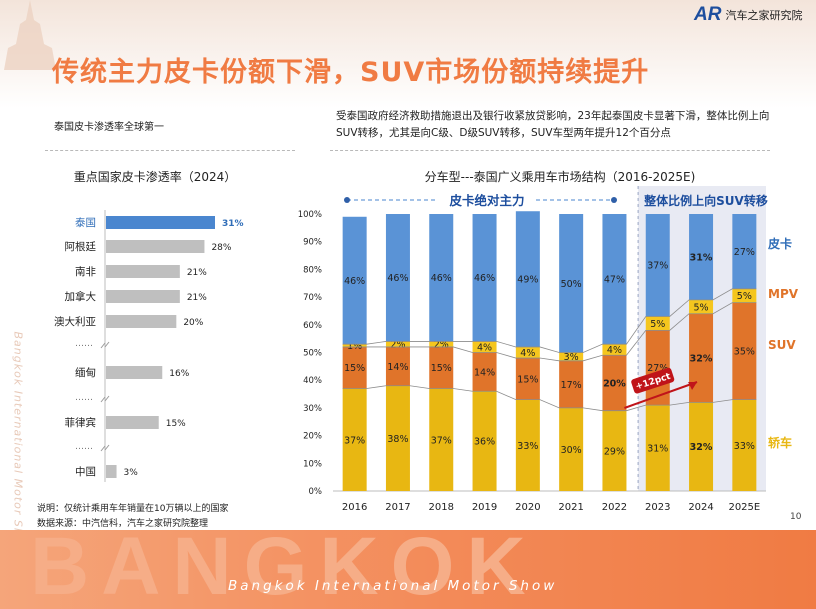 The image size is (816, 609). Describe the element at coordinates (75, 321) in the screenshot. I see `category-label: 澳大利亚` at that location.